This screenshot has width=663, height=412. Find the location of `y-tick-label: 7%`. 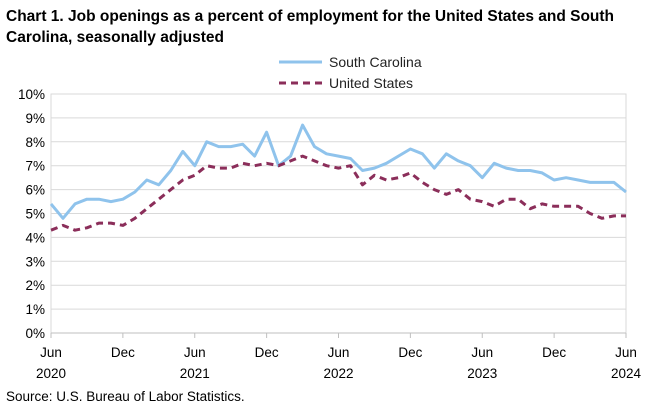

y-tick-label: 7% is located at coordinates (35, 166).